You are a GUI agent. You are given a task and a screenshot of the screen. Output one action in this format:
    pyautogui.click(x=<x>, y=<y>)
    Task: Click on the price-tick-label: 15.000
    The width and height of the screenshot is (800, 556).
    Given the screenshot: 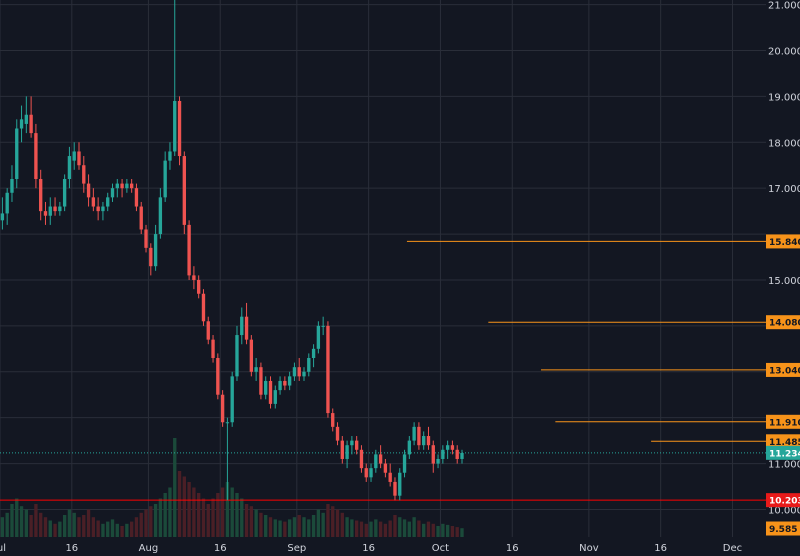 What is the action you would take?
    pyautogui.click(x=784, y=281)
    